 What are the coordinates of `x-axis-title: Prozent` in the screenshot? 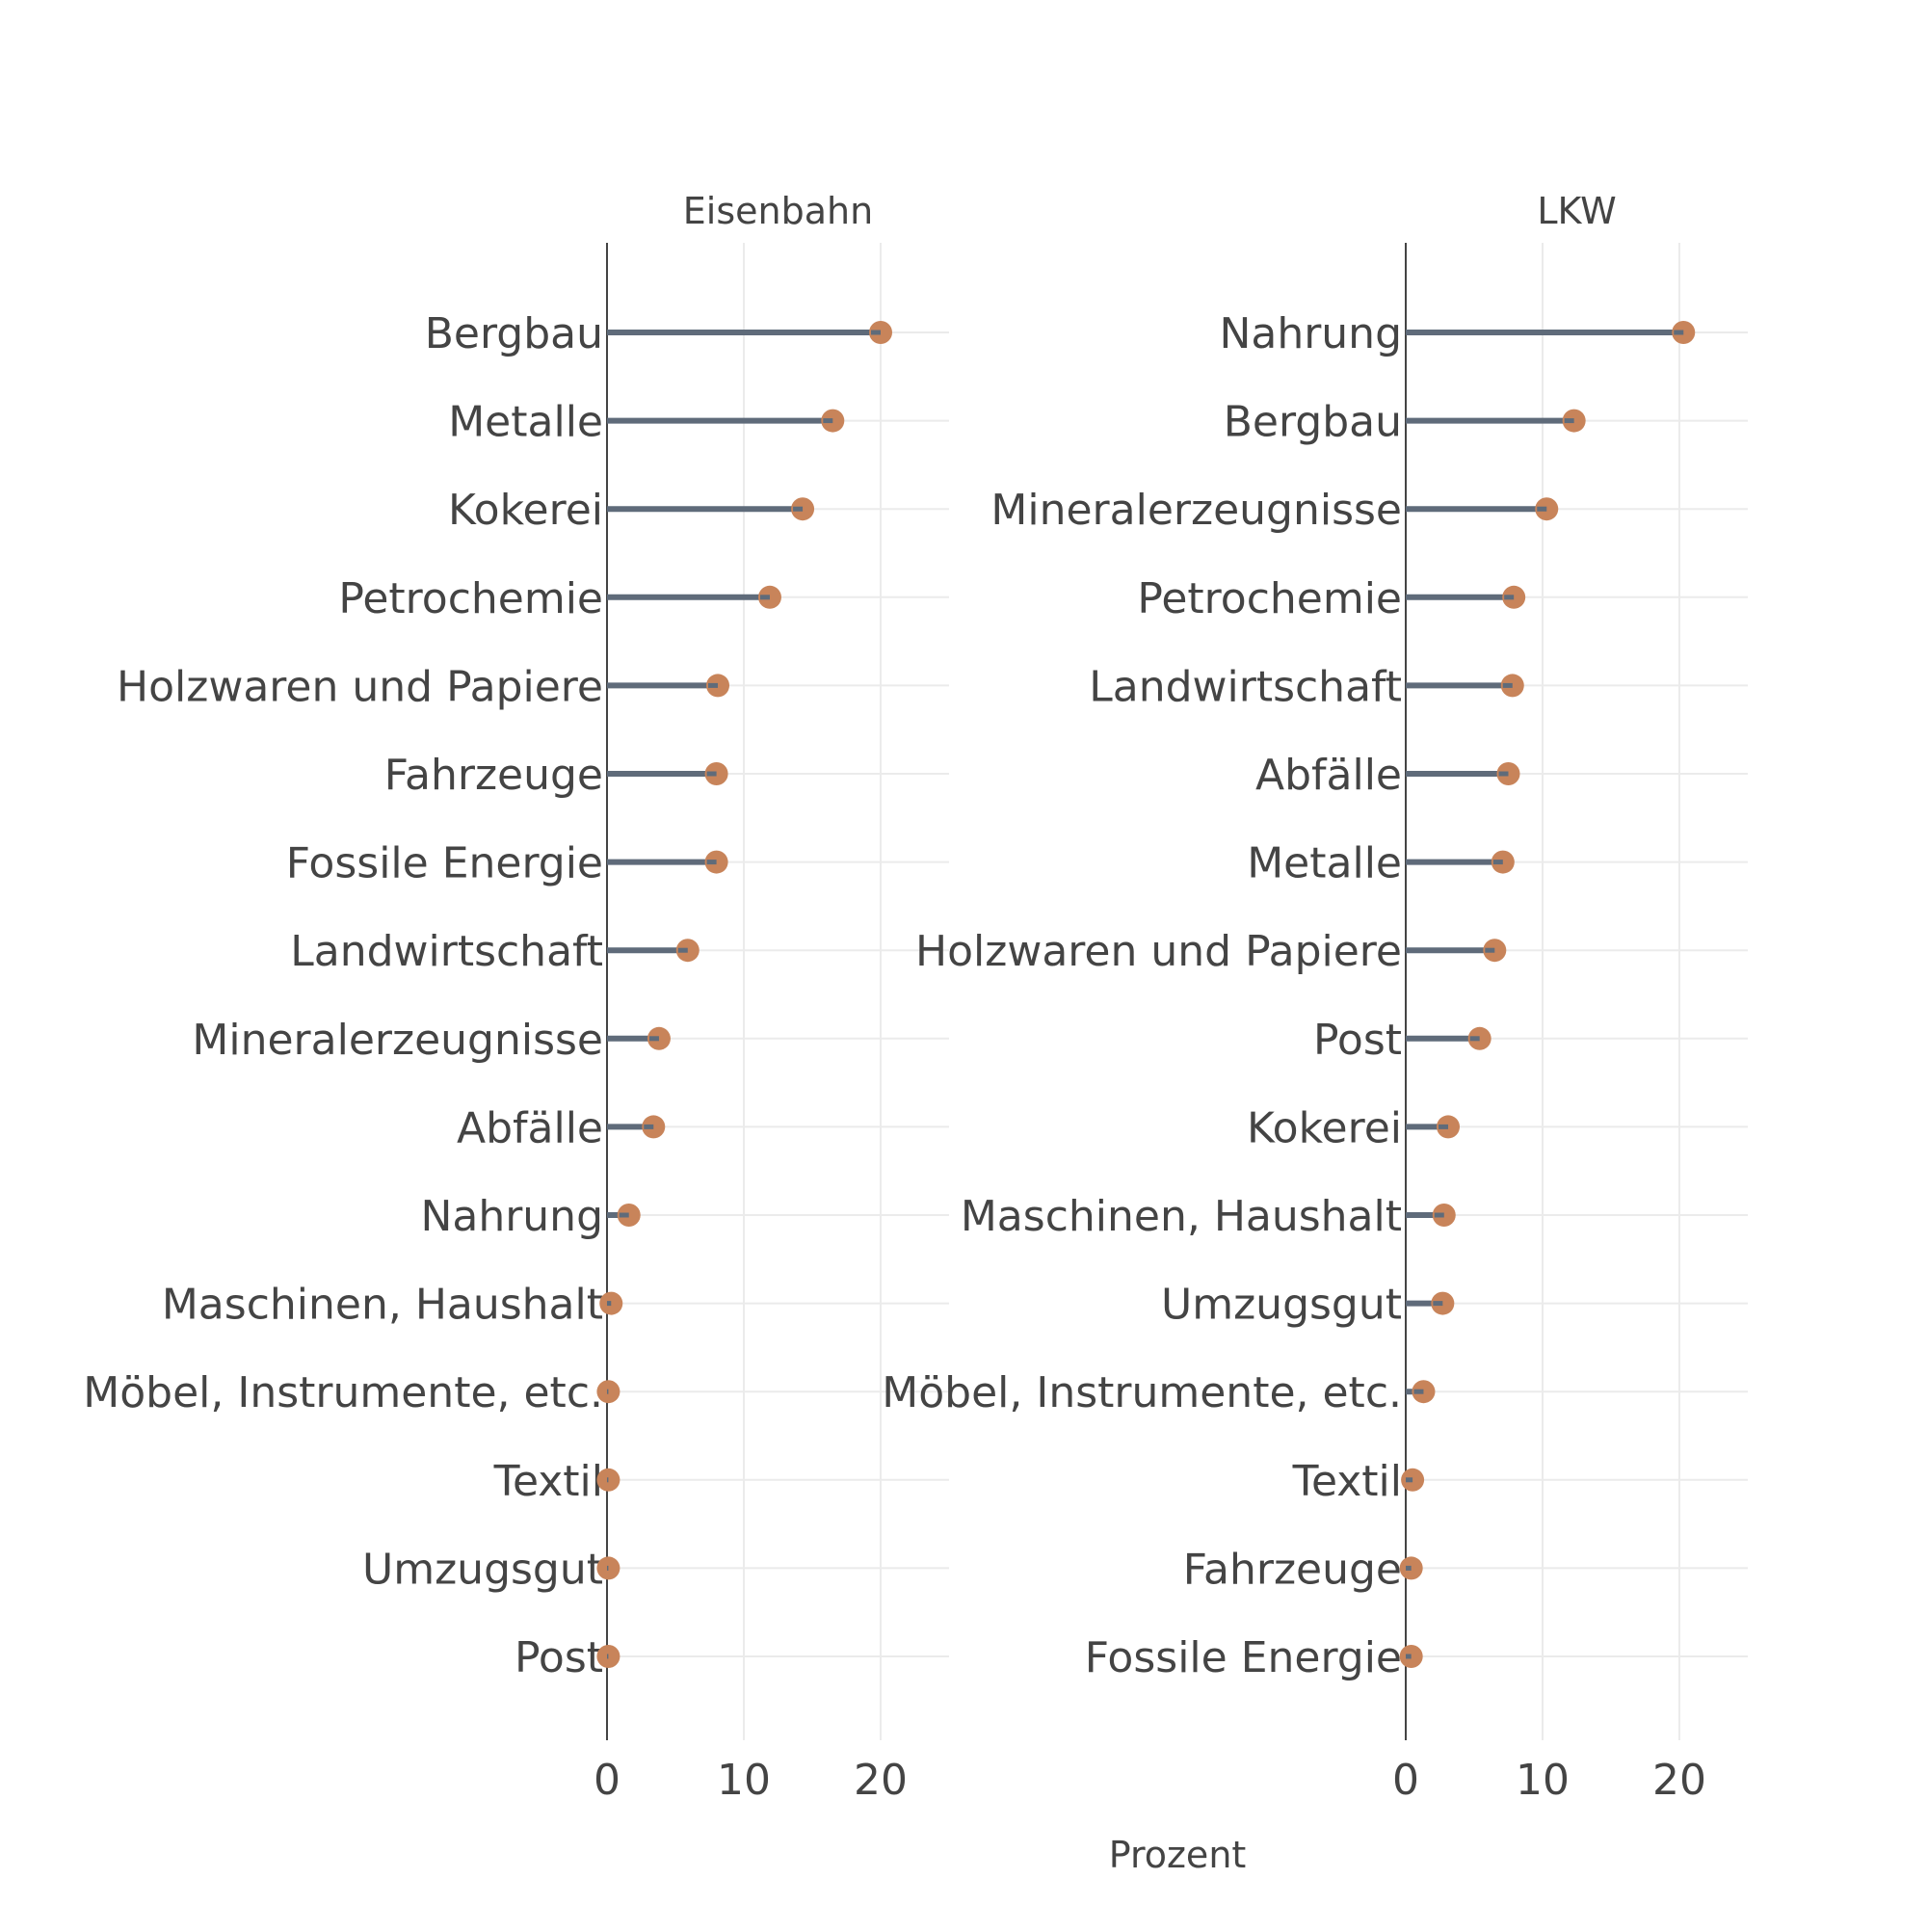 It's located at (1178, 1855).